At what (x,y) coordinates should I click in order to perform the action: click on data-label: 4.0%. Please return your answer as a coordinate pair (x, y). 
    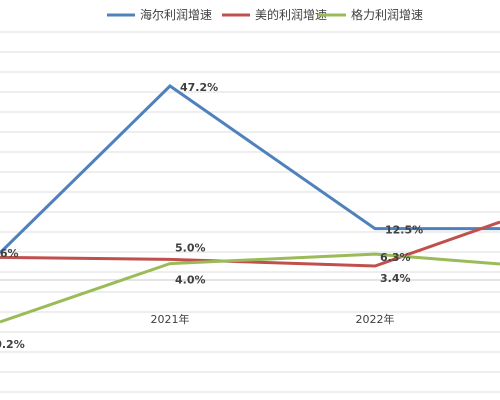
    Looking at the image, I should click on (190, 280).